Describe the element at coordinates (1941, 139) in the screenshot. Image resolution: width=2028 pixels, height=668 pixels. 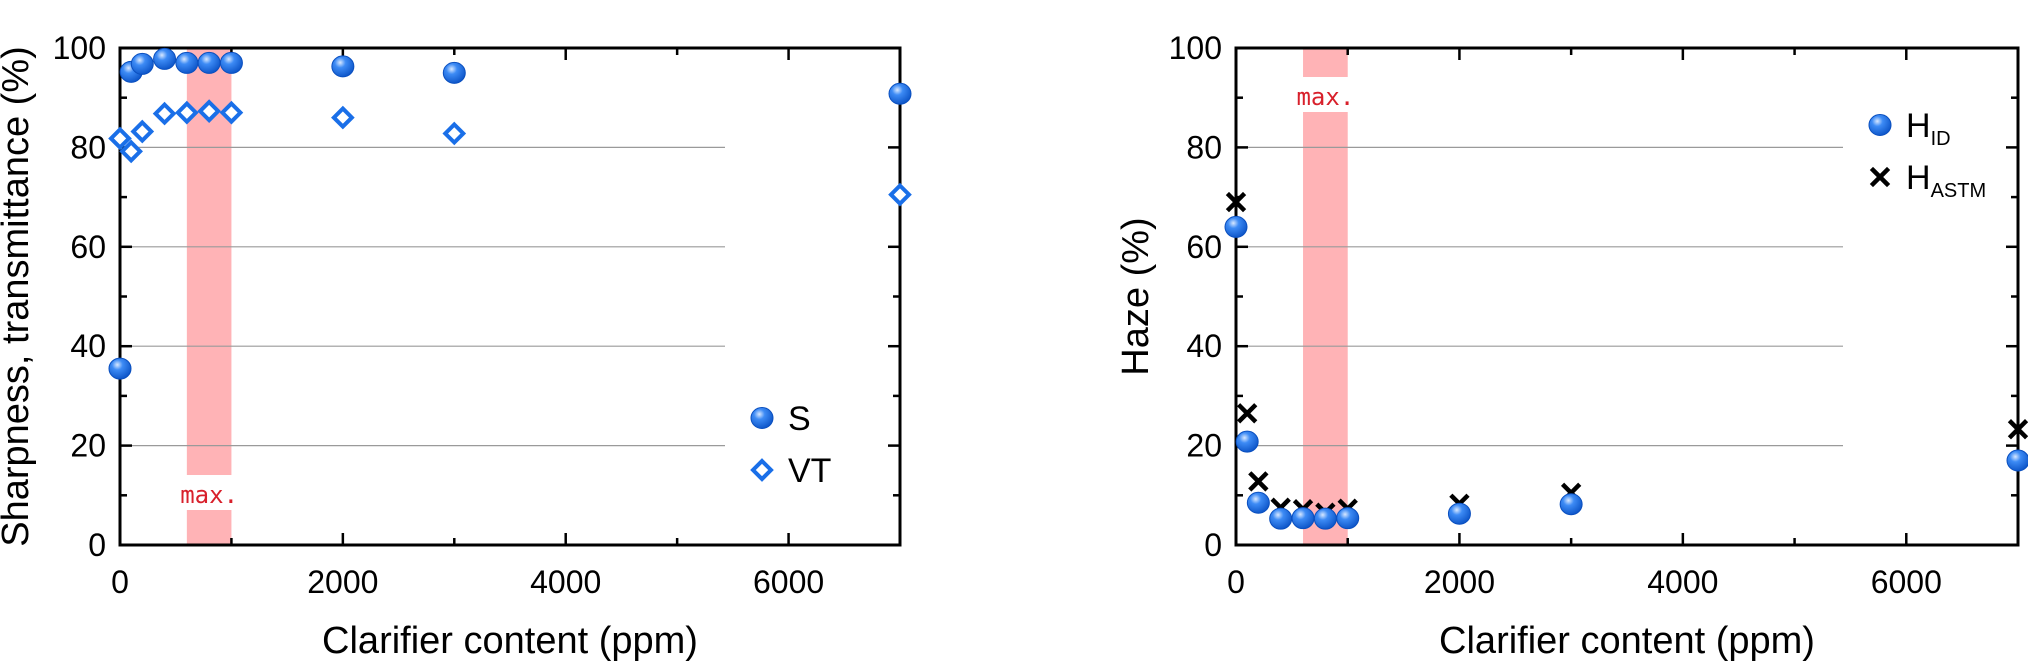
I see `legend-subscript: ID` at that location.